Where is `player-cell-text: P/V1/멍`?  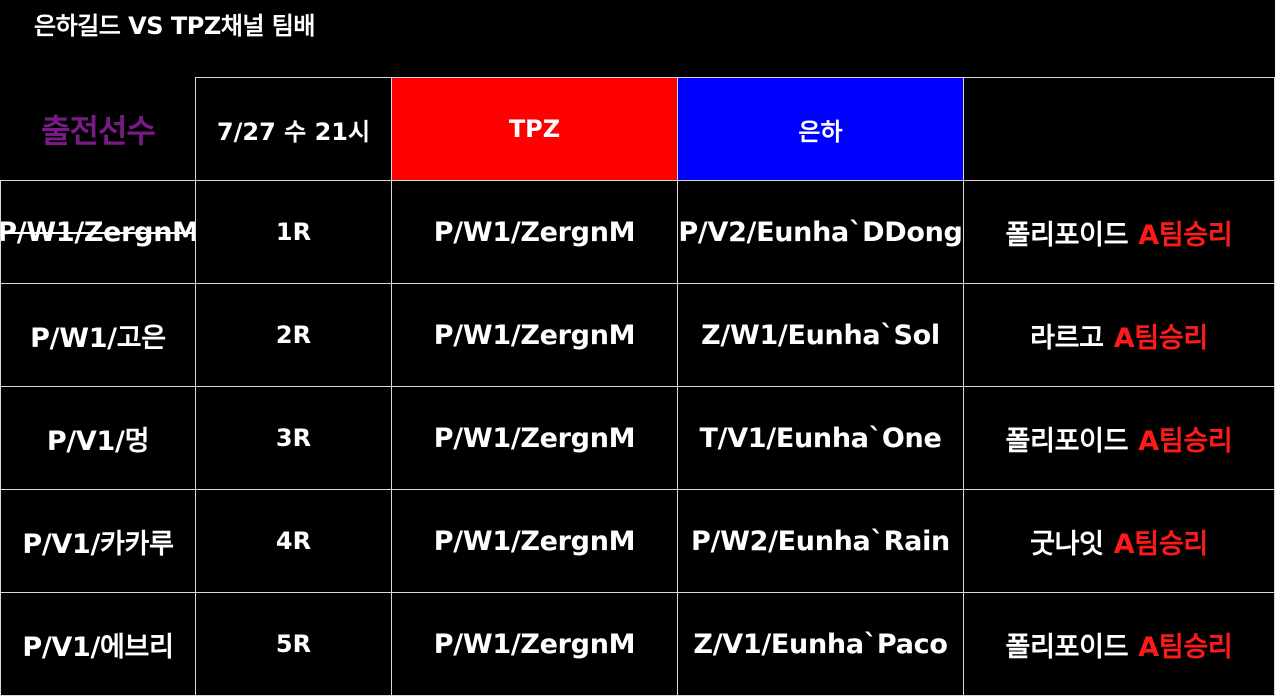 player-cell-text: P/V1/멍 is located at coordinates (98, 441).